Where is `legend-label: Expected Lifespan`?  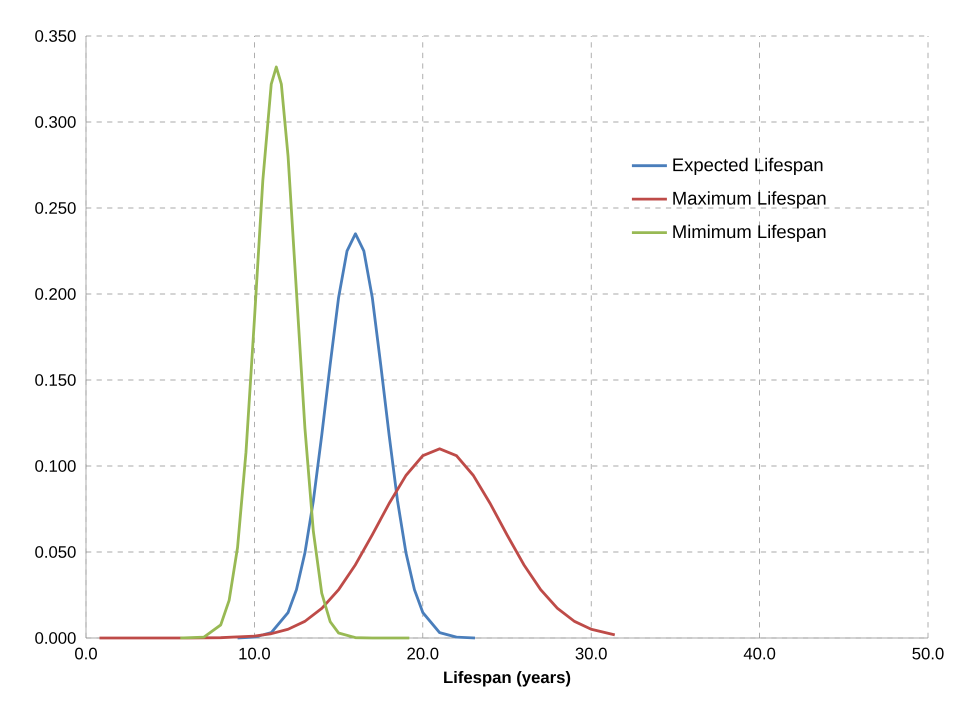 legend-label: Expected Lifespan is located at coordinates (747, 166).